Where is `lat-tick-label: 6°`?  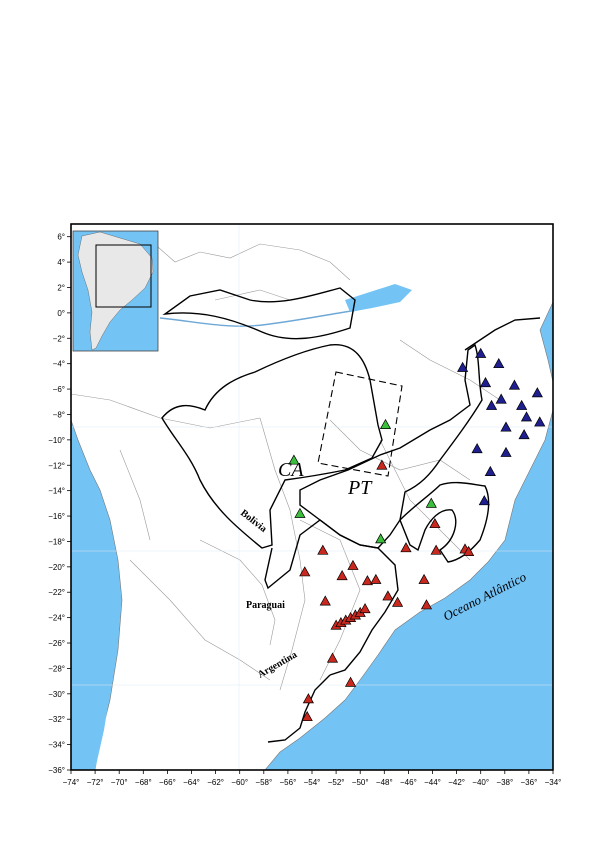
lat-tick-label: 6° is located at coordinates (61, 237).